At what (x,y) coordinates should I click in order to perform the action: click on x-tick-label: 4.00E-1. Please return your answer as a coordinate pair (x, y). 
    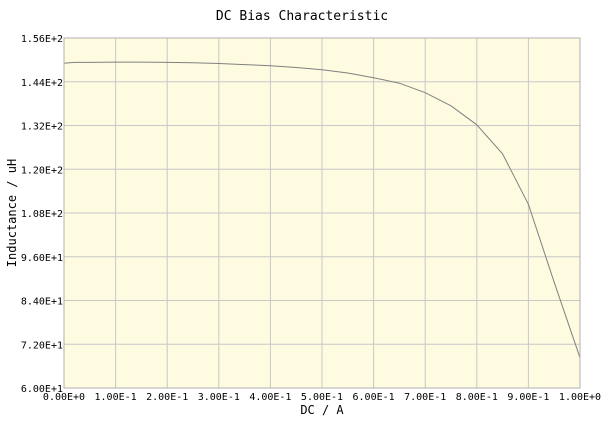
    Looking at the image, I should click on (270, 397).